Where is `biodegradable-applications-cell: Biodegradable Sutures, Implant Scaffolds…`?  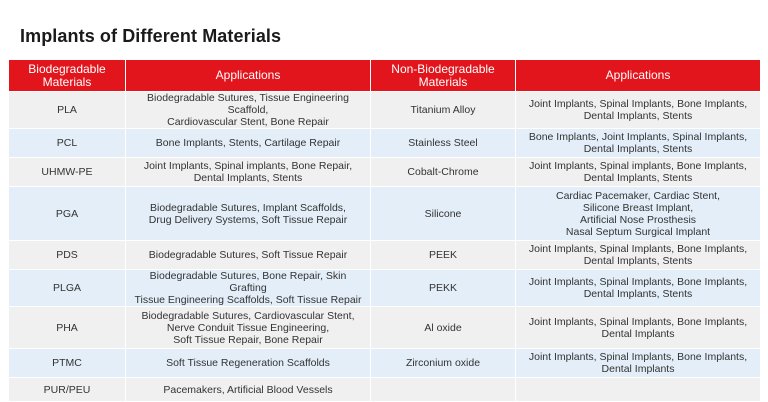 biodegradable-applications-cell: Biodegradable Sutures, Implant Scaffolds… is located at coordinates (248, 213).